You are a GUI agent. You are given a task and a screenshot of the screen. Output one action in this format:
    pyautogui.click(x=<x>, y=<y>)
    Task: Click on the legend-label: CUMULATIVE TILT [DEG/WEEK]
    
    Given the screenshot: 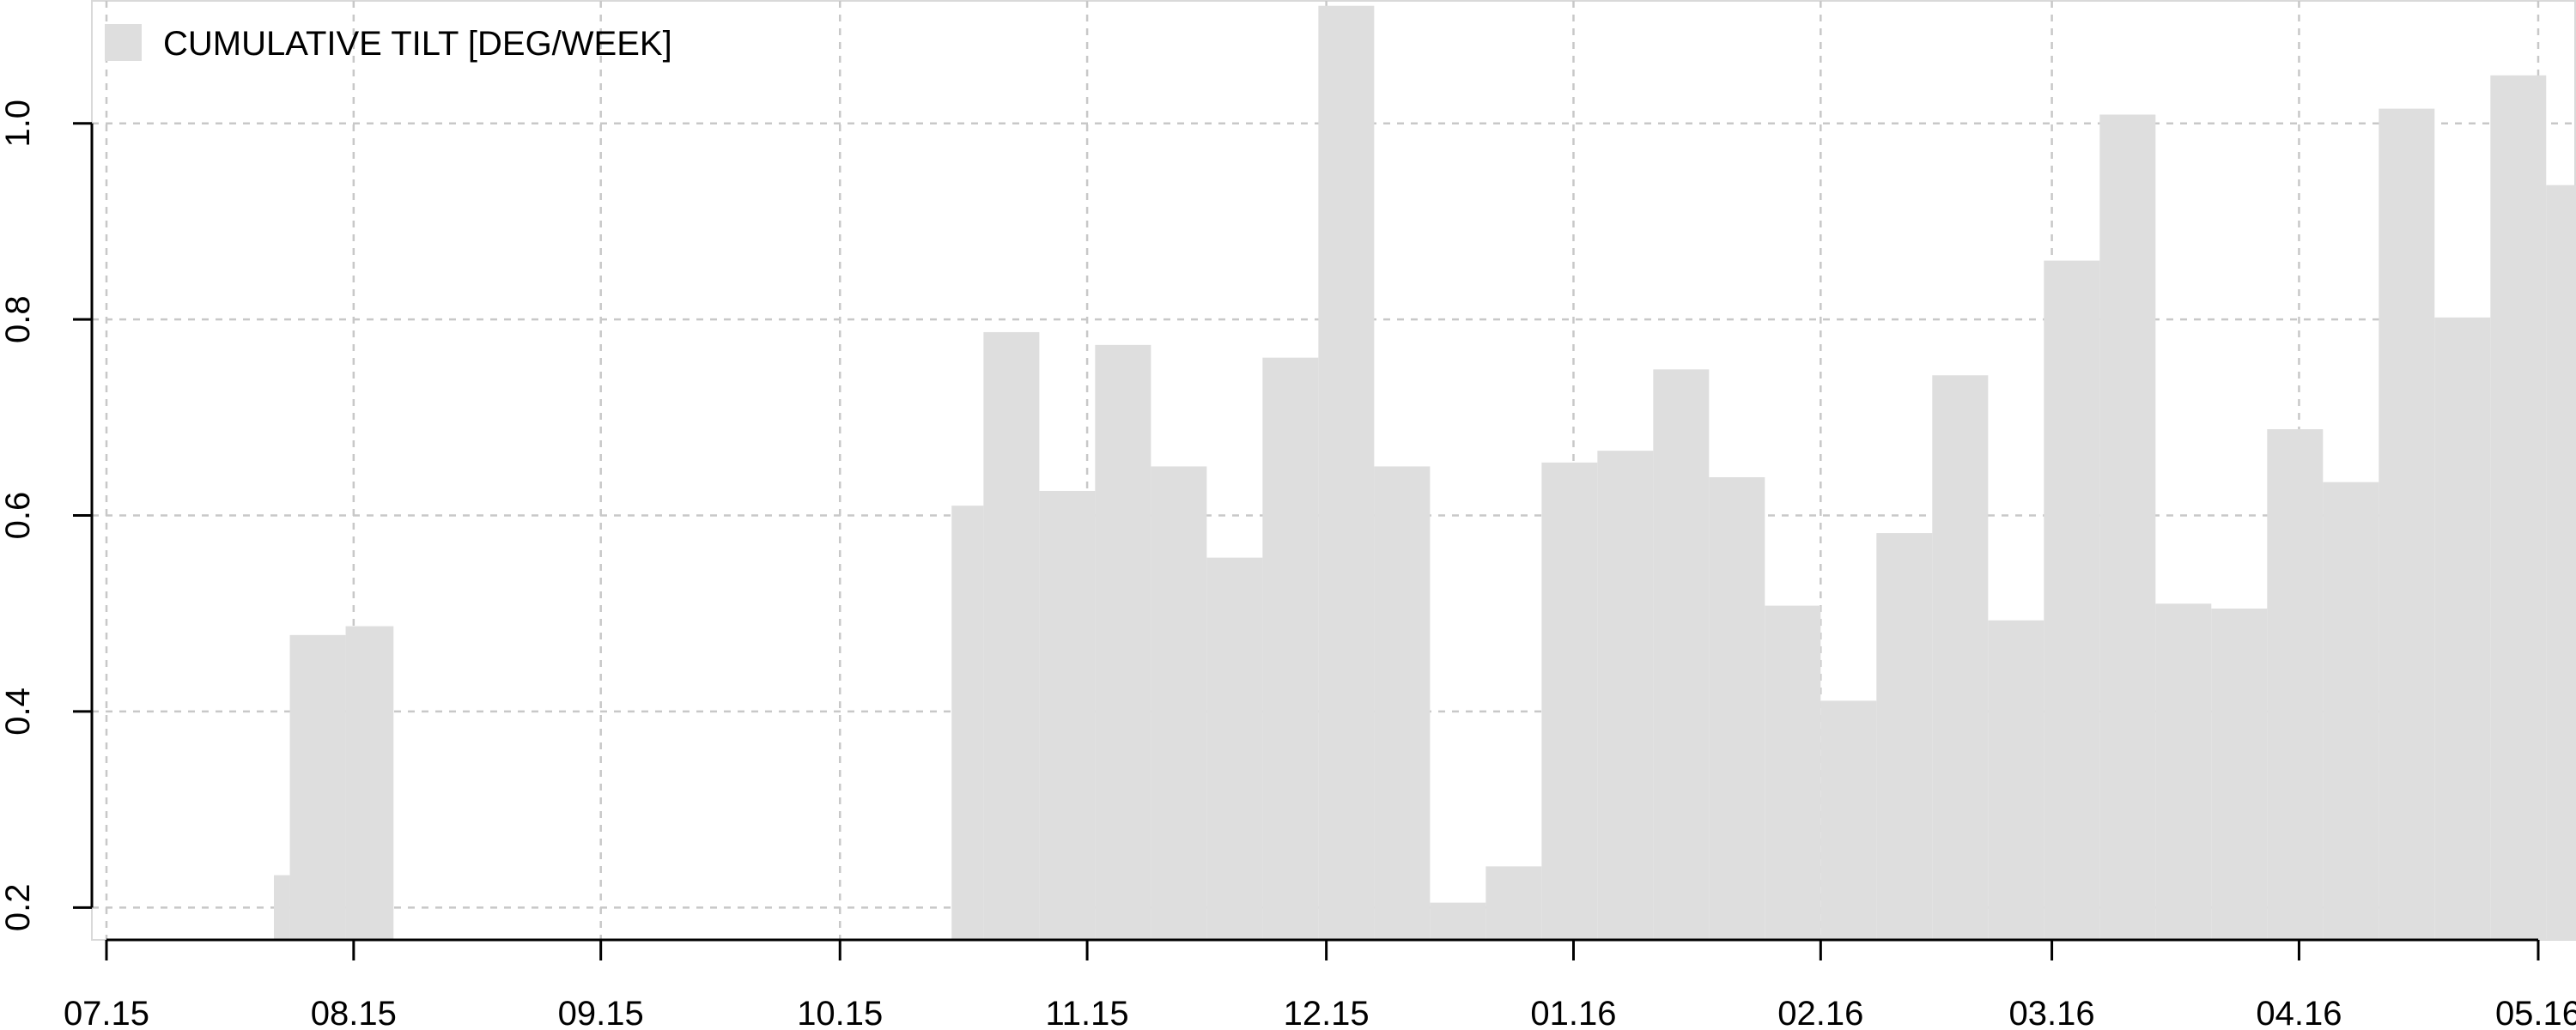 What is the action you would take?
    pyautogui.click(x=418, y=44)
    